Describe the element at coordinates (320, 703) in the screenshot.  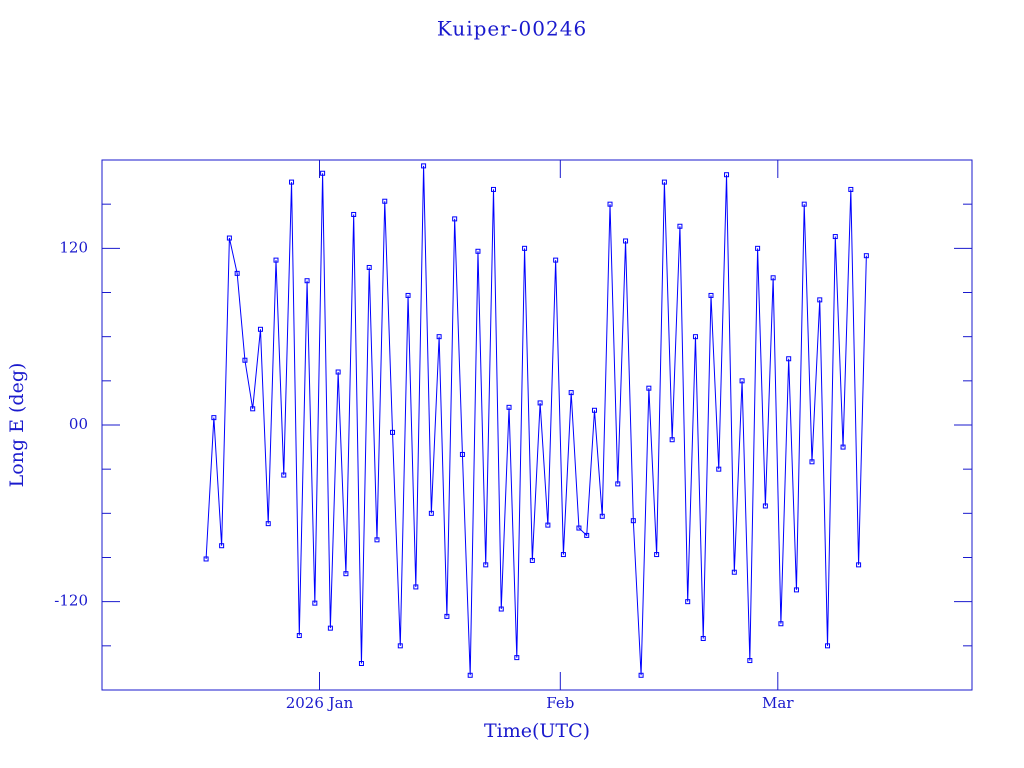
I see `x-tick-label: 2026 Jan` at that location.